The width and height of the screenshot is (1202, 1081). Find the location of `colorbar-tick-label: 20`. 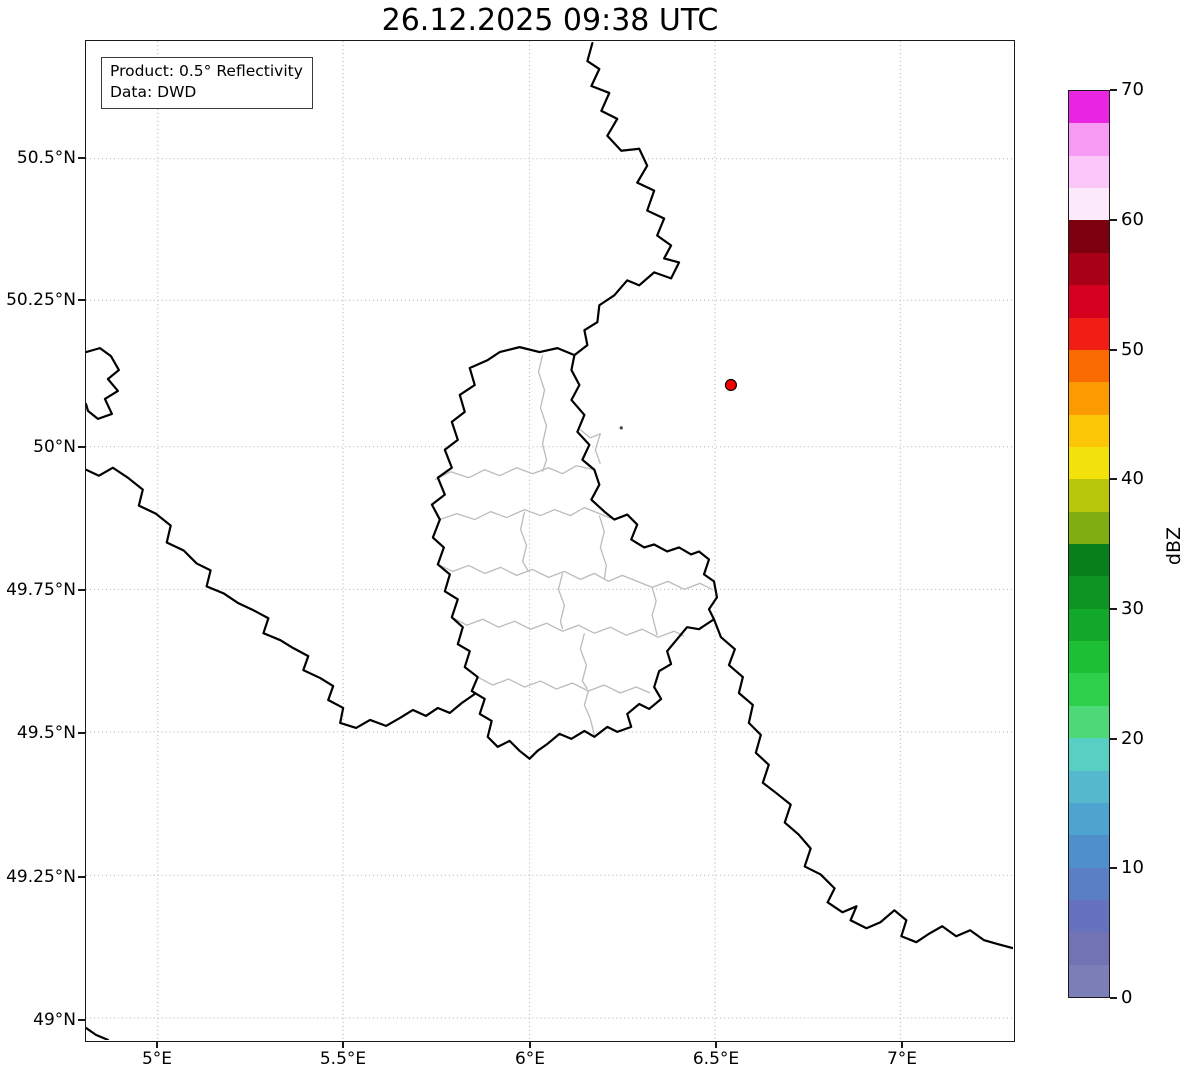

colorbar-tick-label: 20 is located at coordinates (1132, 738).